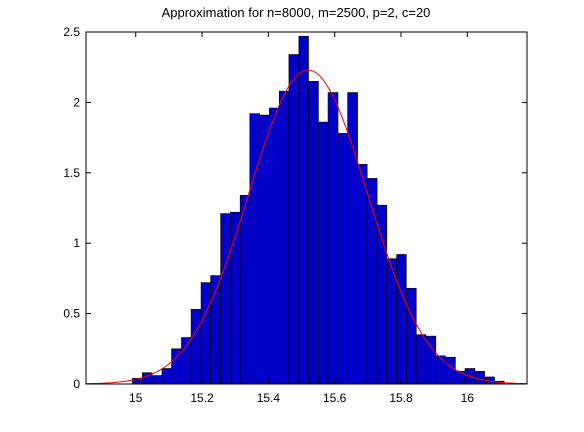 This screenshot has width=584, height=432. I want to click on x-tick-label: 15, so click(136, 398).